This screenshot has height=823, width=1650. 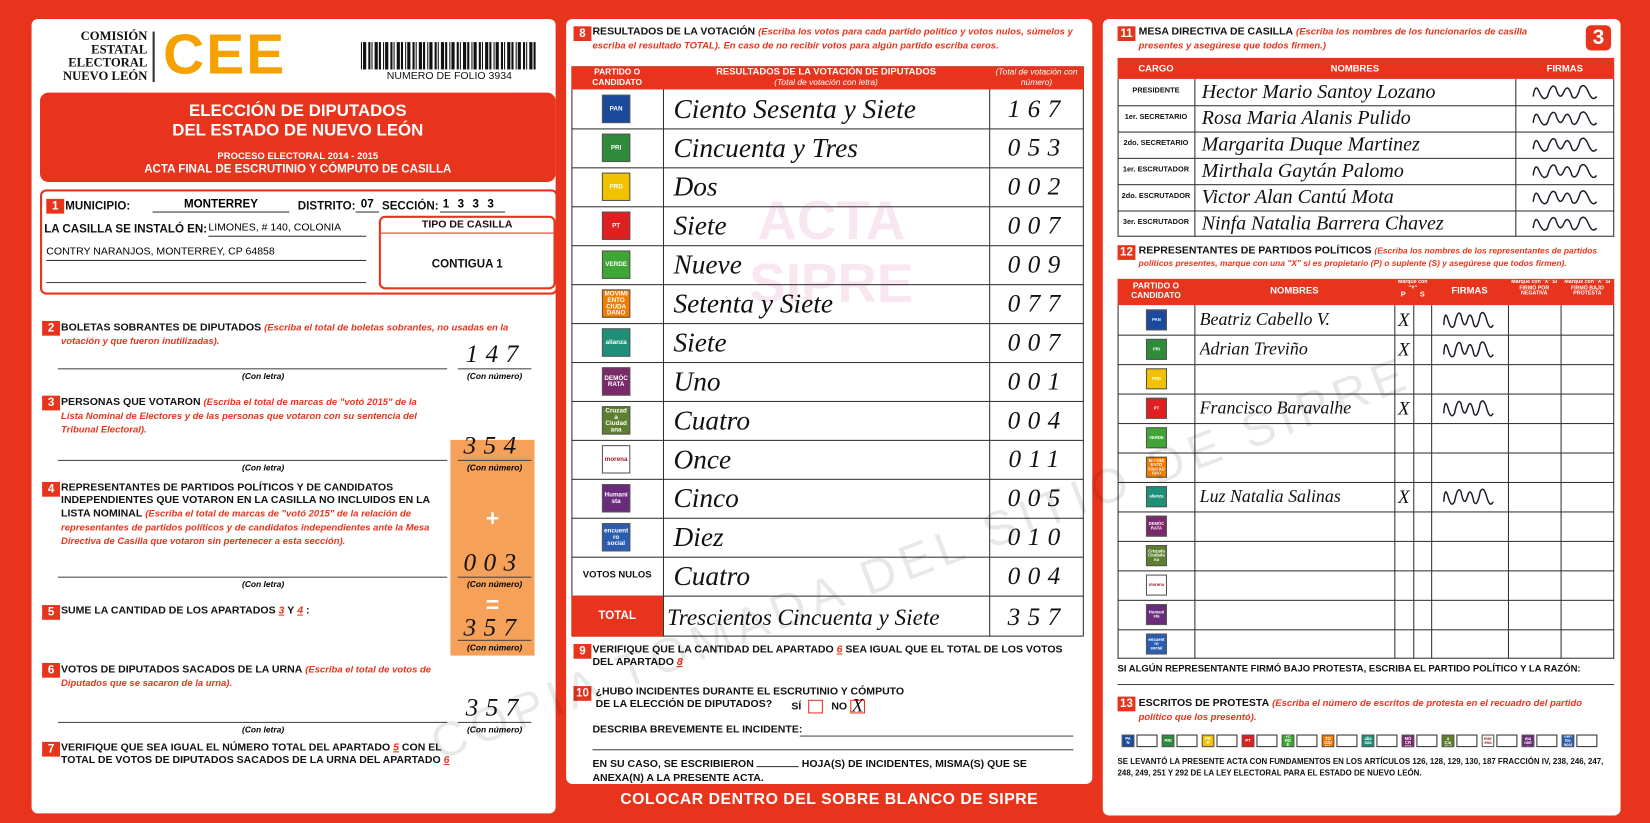 I want to click on votes-words: Ciento Sesenta y Siete, so click(x=794, y=109).